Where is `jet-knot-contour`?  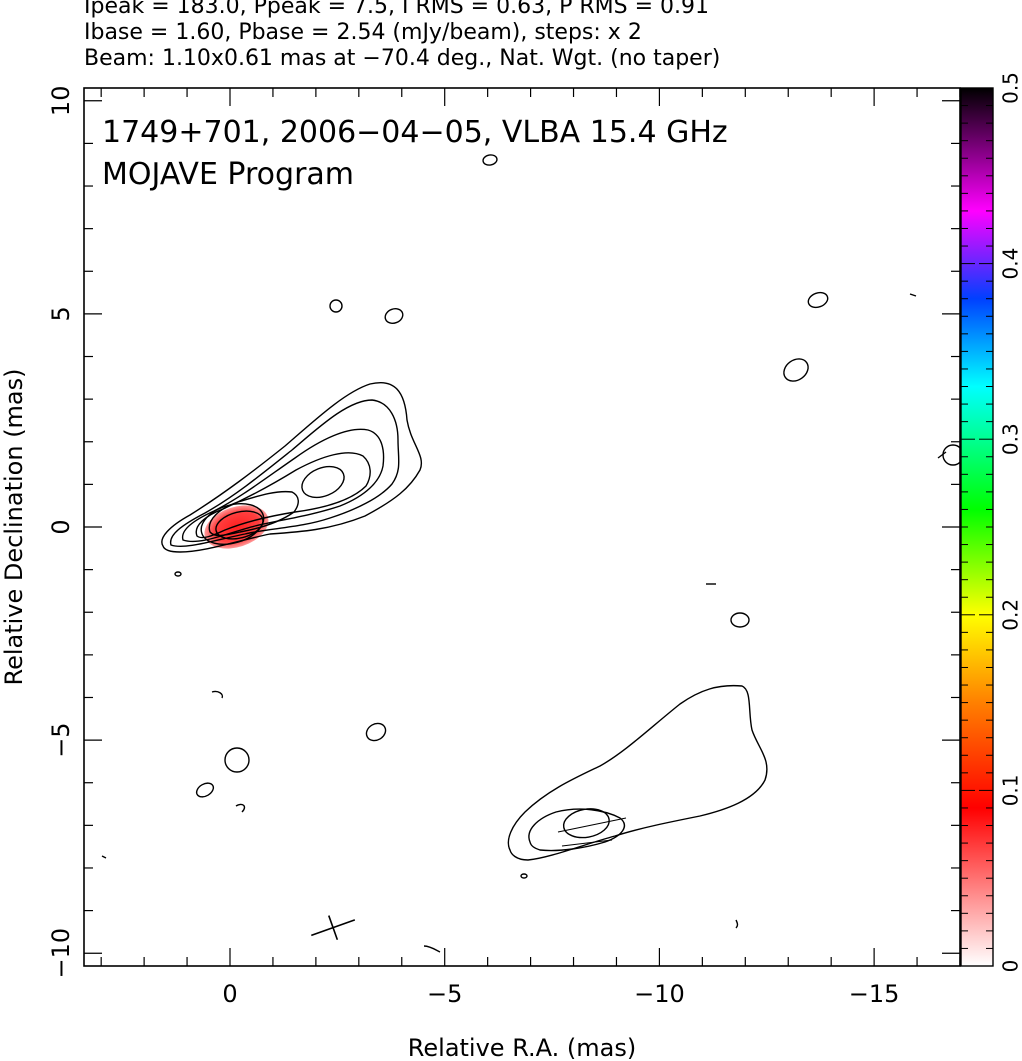 jet-knot-contour is located at coordinates (323, 482).